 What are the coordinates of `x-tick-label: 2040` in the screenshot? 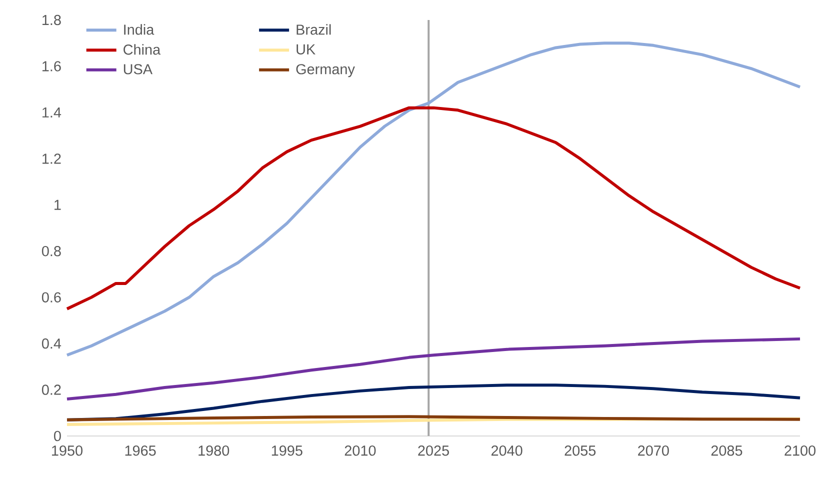 It's located at (506, 451).